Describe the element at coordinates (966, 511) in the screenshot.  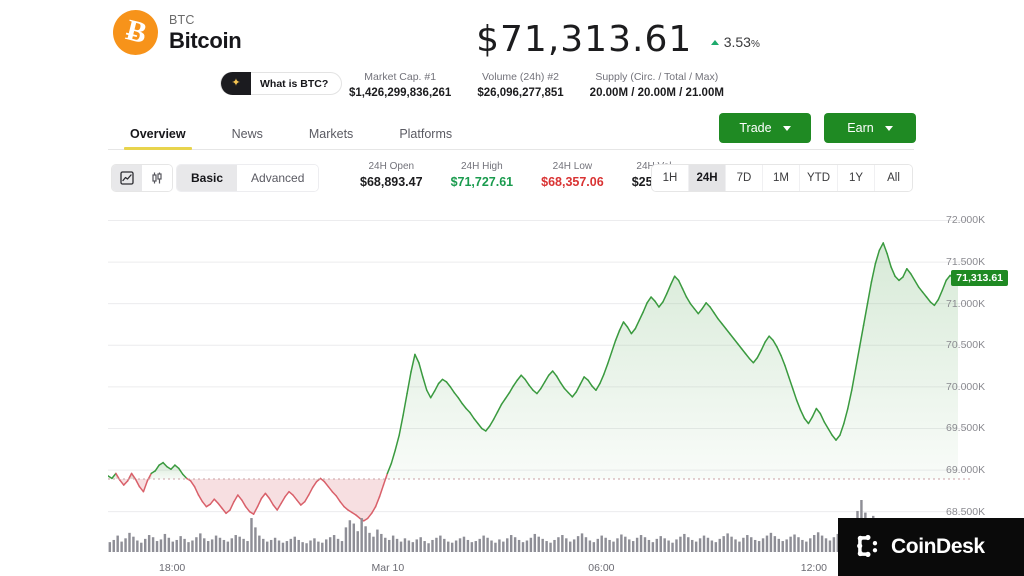
I see `y-axis-tick-label: 68.500K` at that location.